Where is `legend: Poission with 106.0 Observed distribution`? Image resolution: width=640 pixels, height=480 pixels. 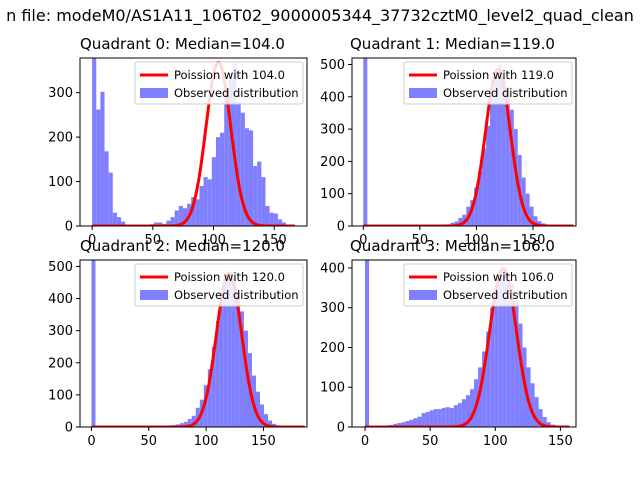
legend: Poission with 106.0 Observed distribution is located at coordinates (488, 285).